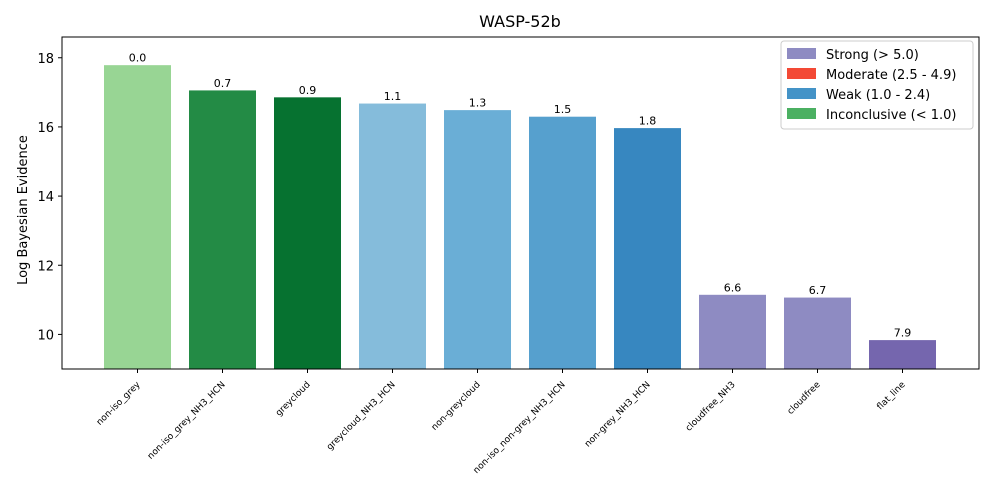 This screenshot has width=997, height=498. I want to click on x-tick-label: cloudfree, so click(804, 398).